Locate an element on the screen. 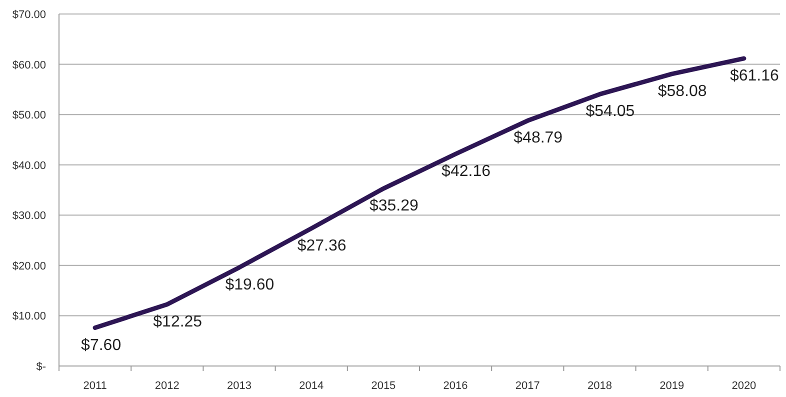 Image resolution: width=786 pixels, height=397 pixels. x-tick-label: 2016 is located at coordinates (455, 386).